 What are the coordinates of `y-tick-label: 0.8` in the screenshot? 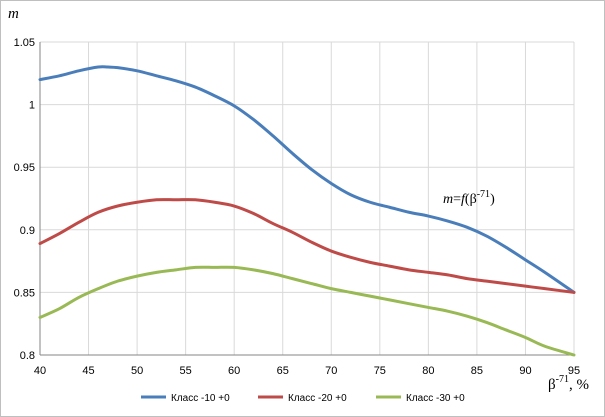 It's located at (27, 356).